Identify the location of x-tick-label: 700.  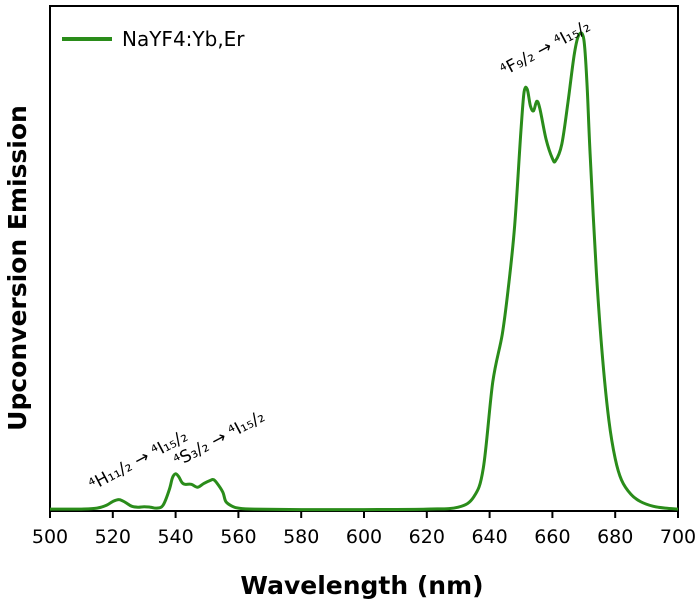
(678, 537).